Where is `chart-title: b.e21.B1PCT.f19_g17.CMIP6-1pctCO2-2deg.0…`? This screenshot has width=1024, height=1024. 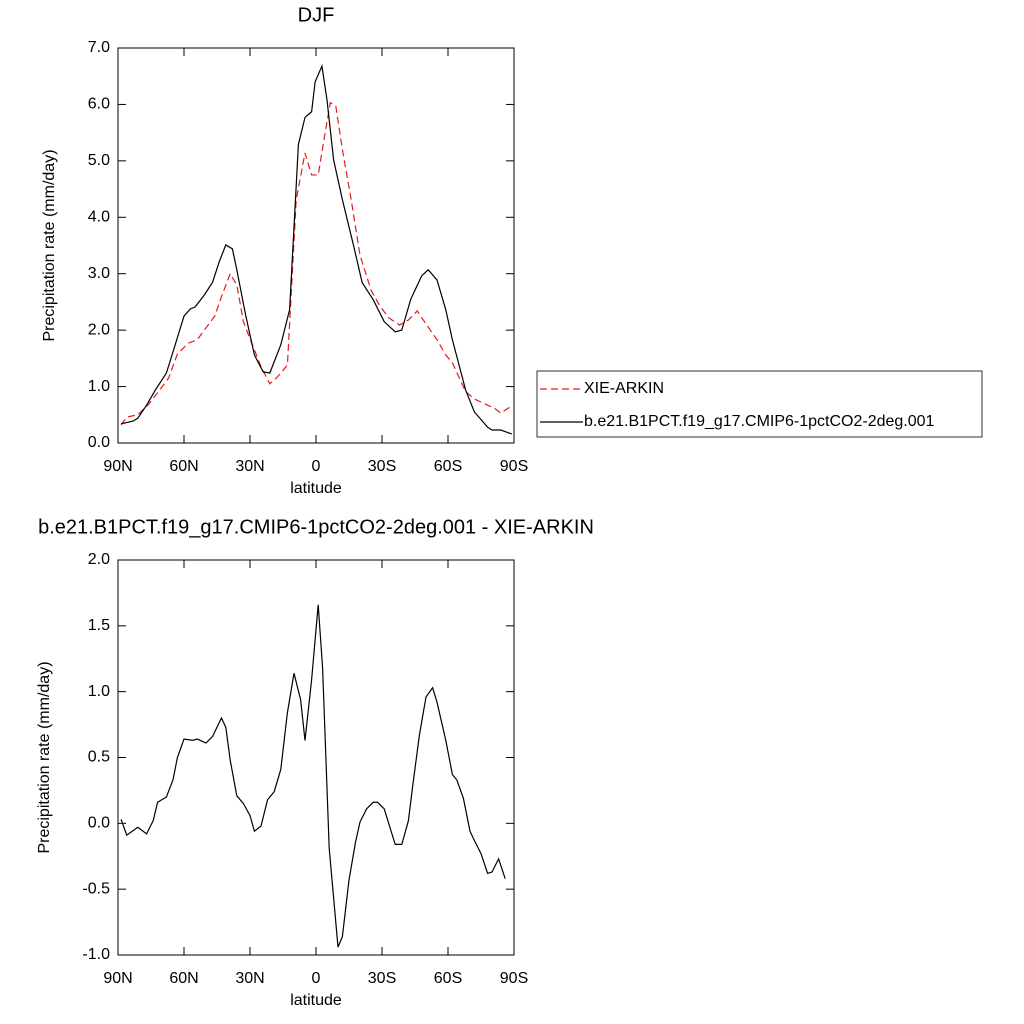
chart-title: b.e21.B1PCT.f19_g17.CMIP6-1pctCO2-2deg.0… is located at coordinates (316, 527).